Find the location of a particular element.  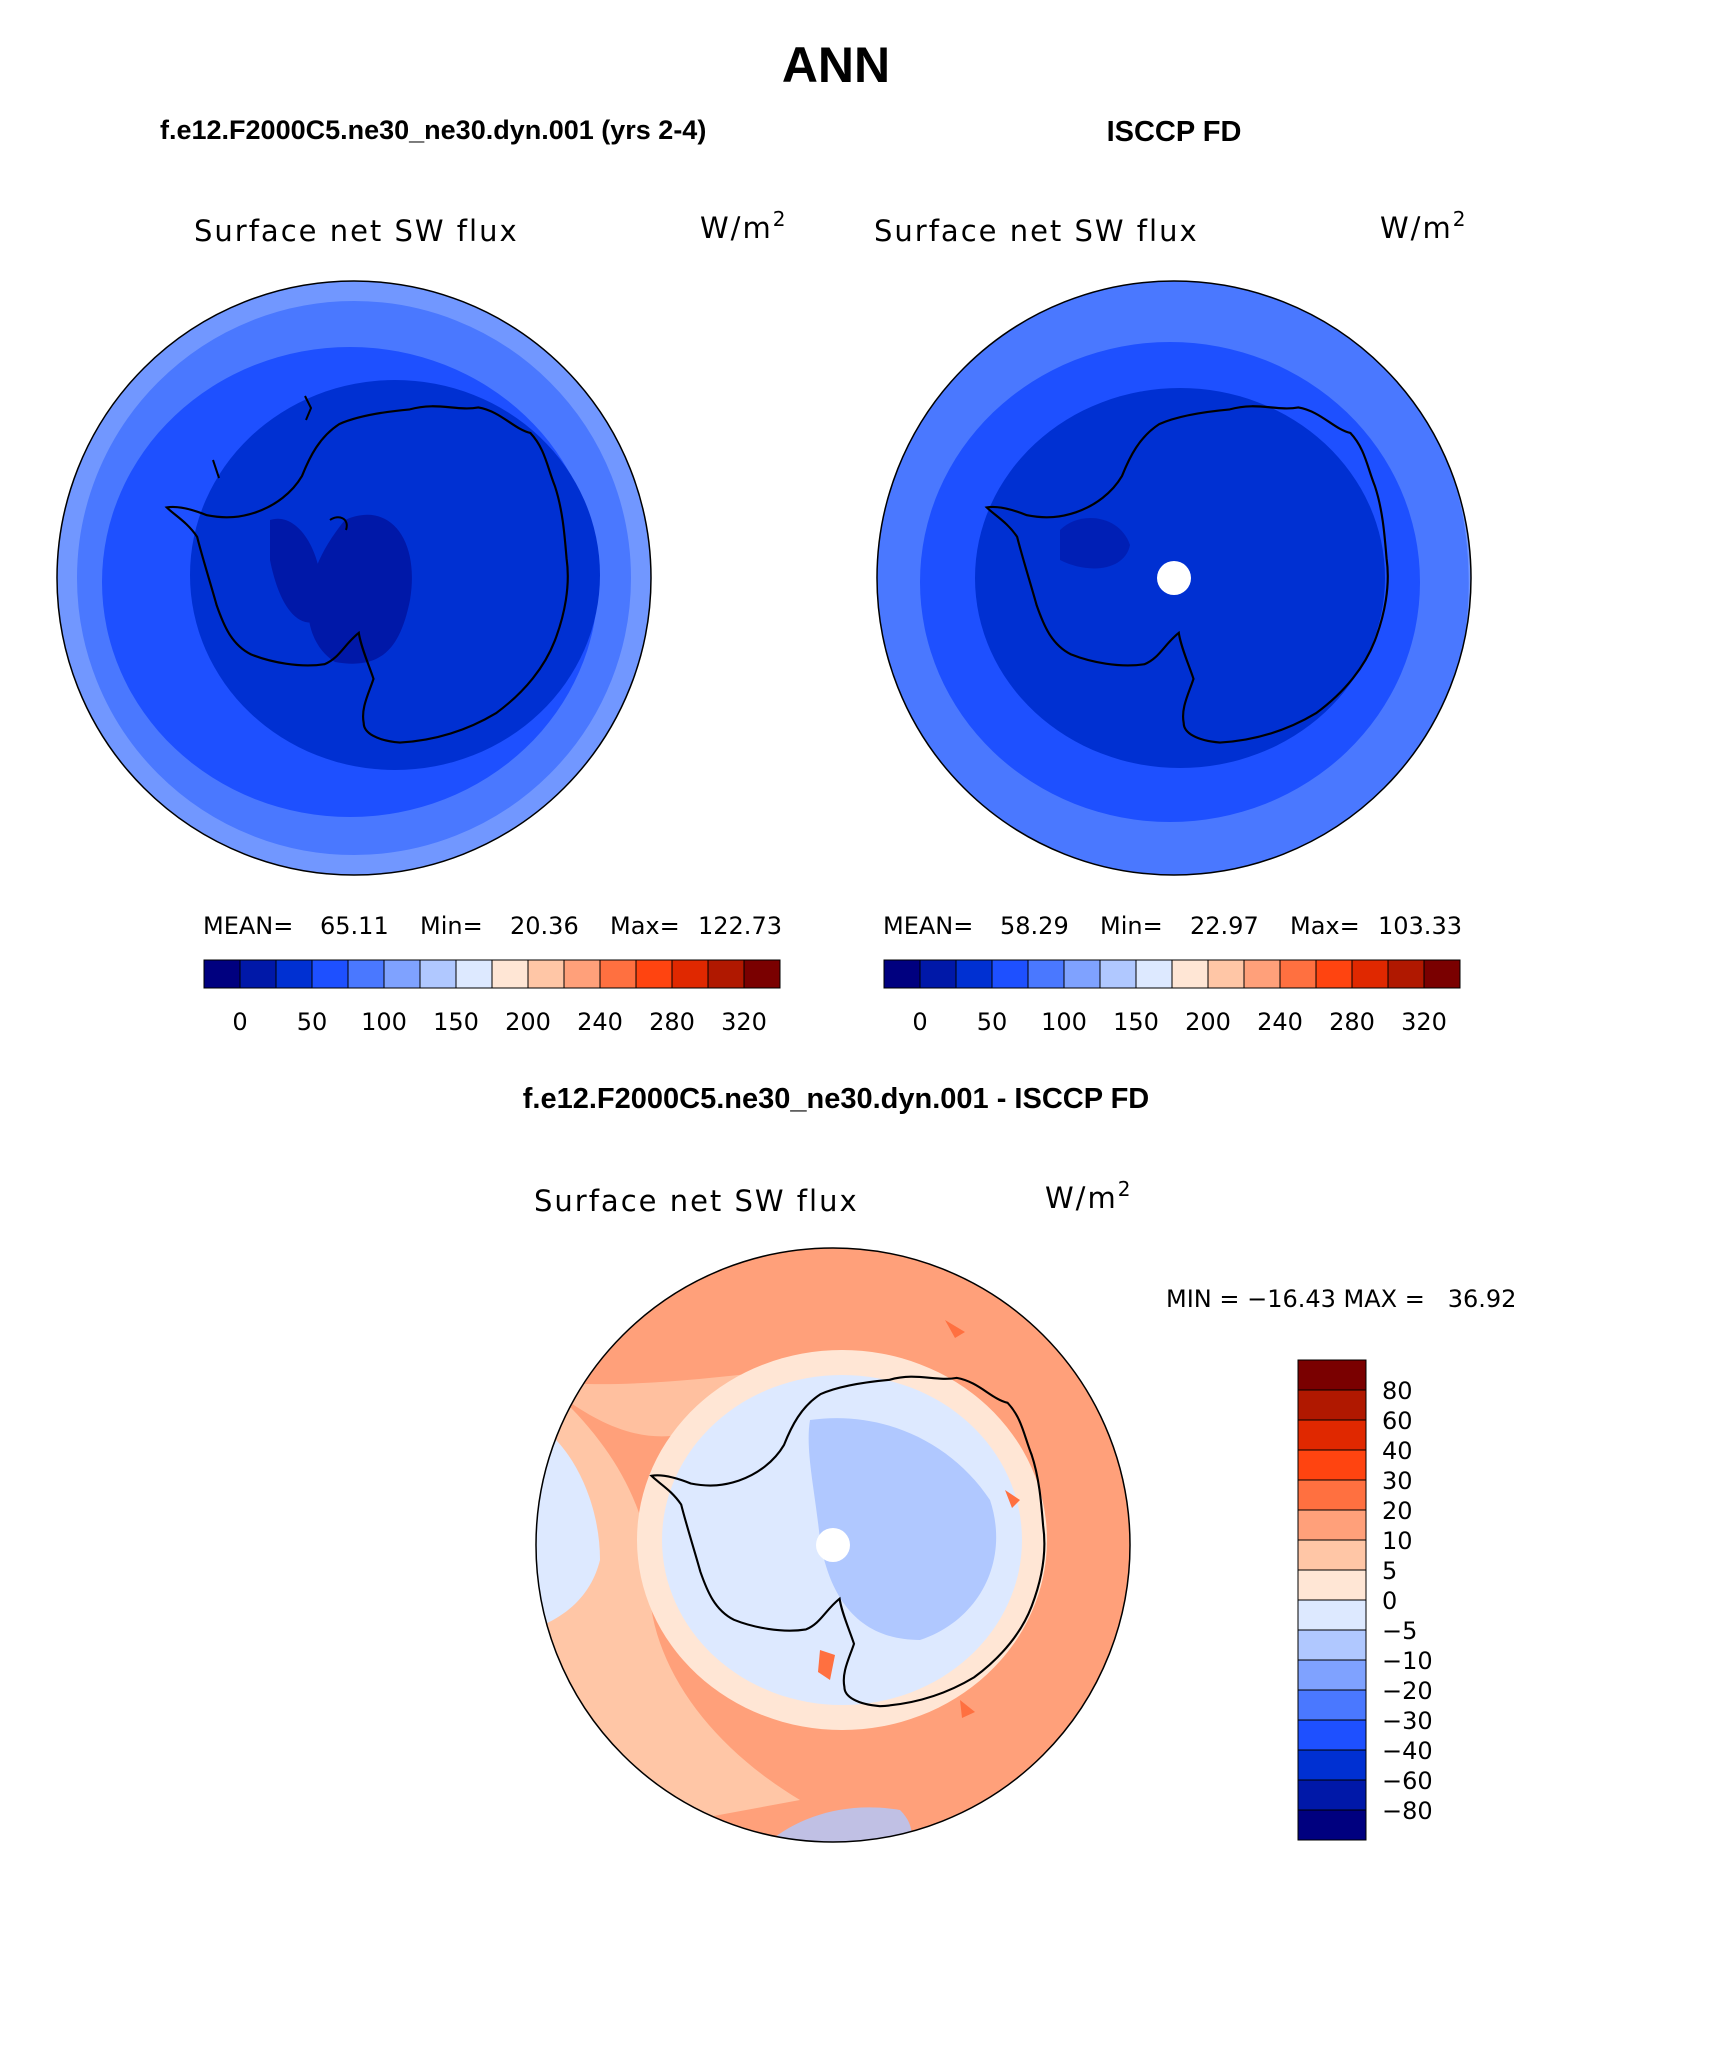

map-model-border is located at coordinates (354, 578).